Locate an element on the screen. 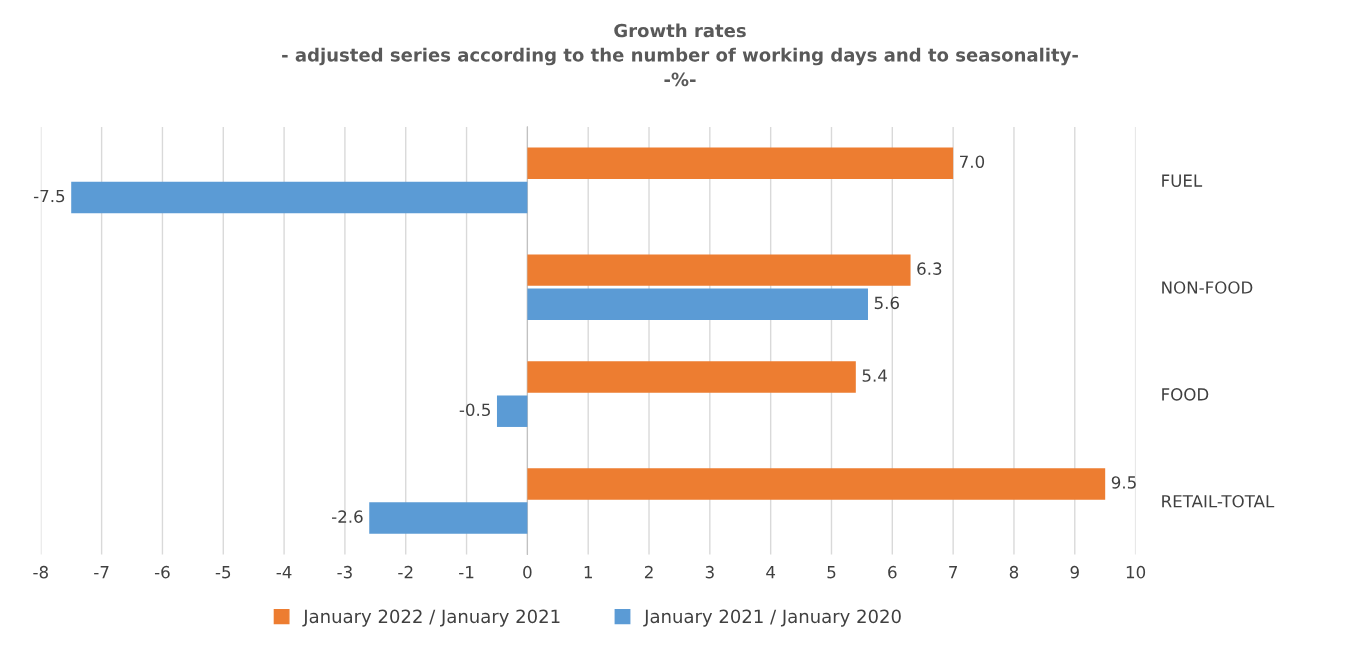 This screenshot has width=1360, height=668. x-tick-label: -4 is located at coordinates (284, 572).